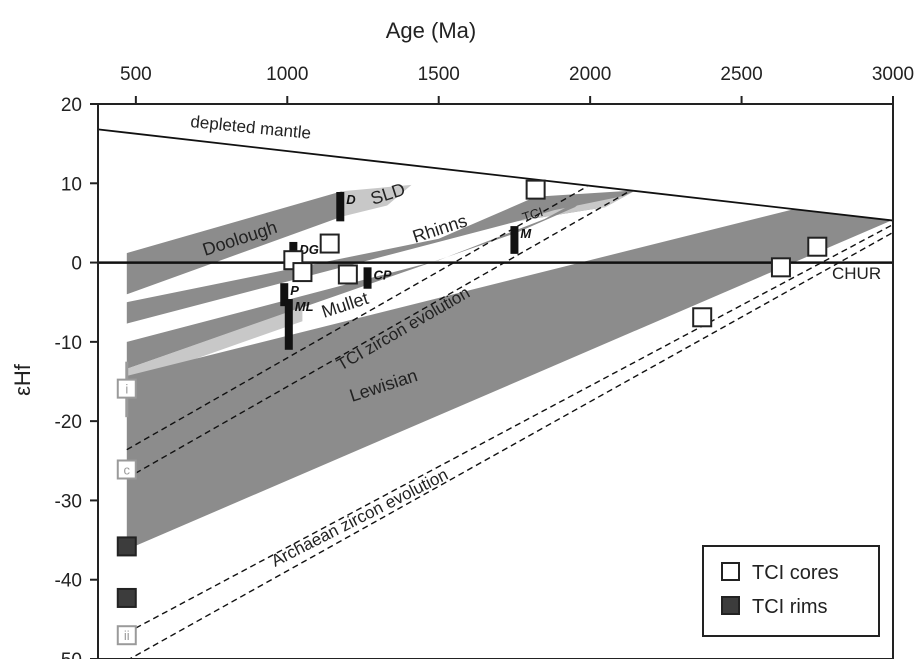  What do you see at coordinates (71, 184) in the screenshot?
I see `y-tick-label-10: 10` at bounding box center [71, 184].